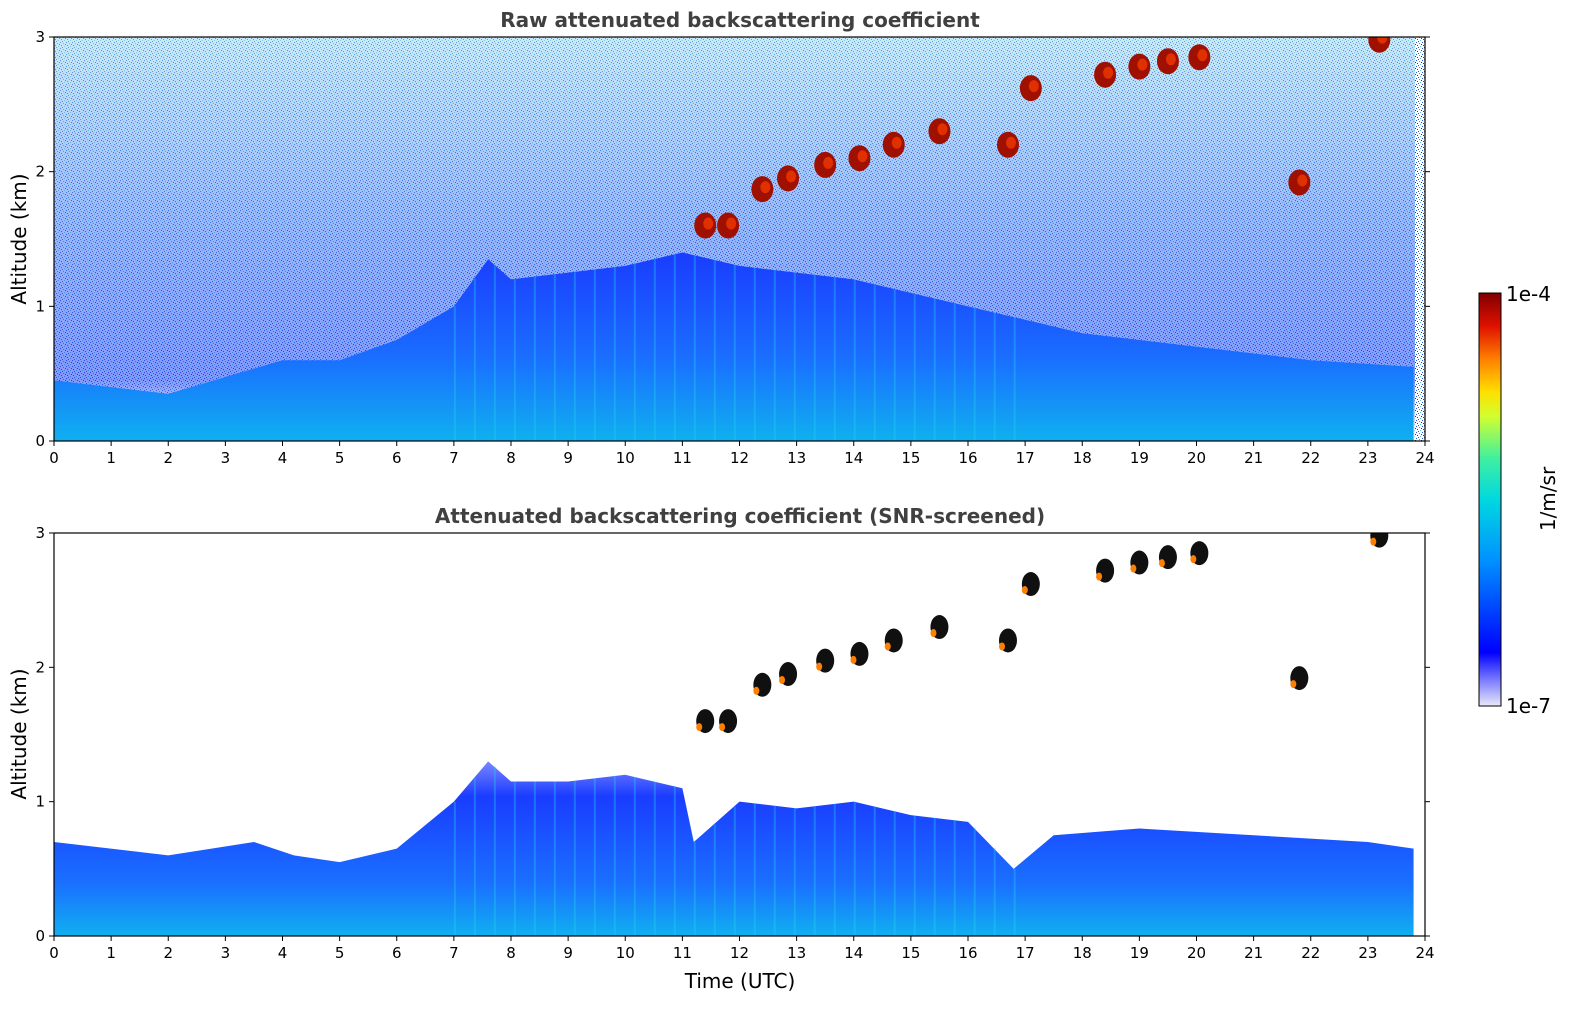 The width and height of the screenshot is (1595, 1020). Describe the element at coordinates (1519, 500) in the screenshot. I see `colorbar: 1e-4 1e-7 1/m/sr` at that location.